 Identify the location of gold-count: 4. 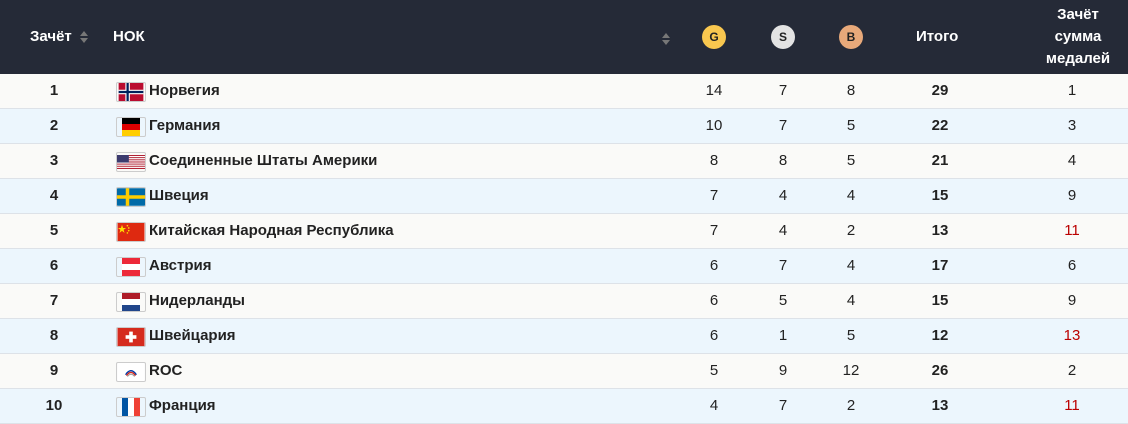
(714, 405).